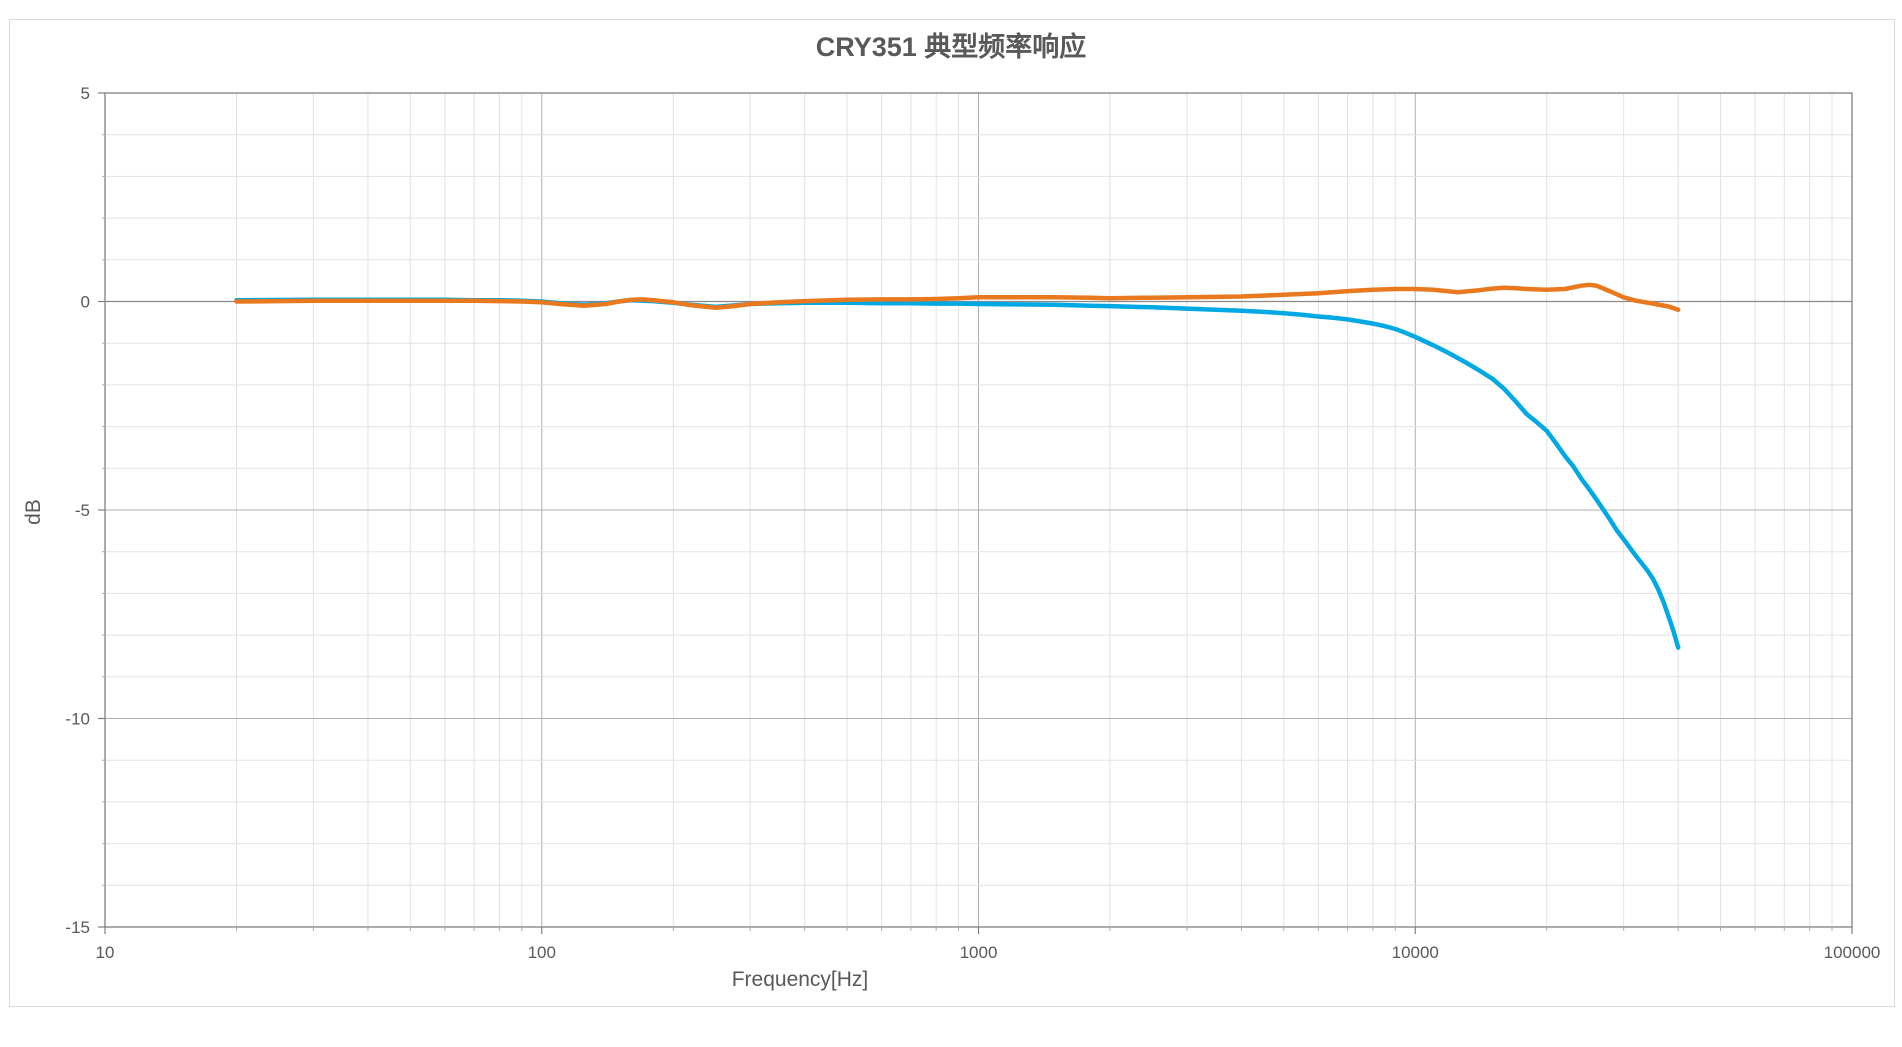  I want to click on x-axis-title: Frequency[Hz], so click(800, 979).